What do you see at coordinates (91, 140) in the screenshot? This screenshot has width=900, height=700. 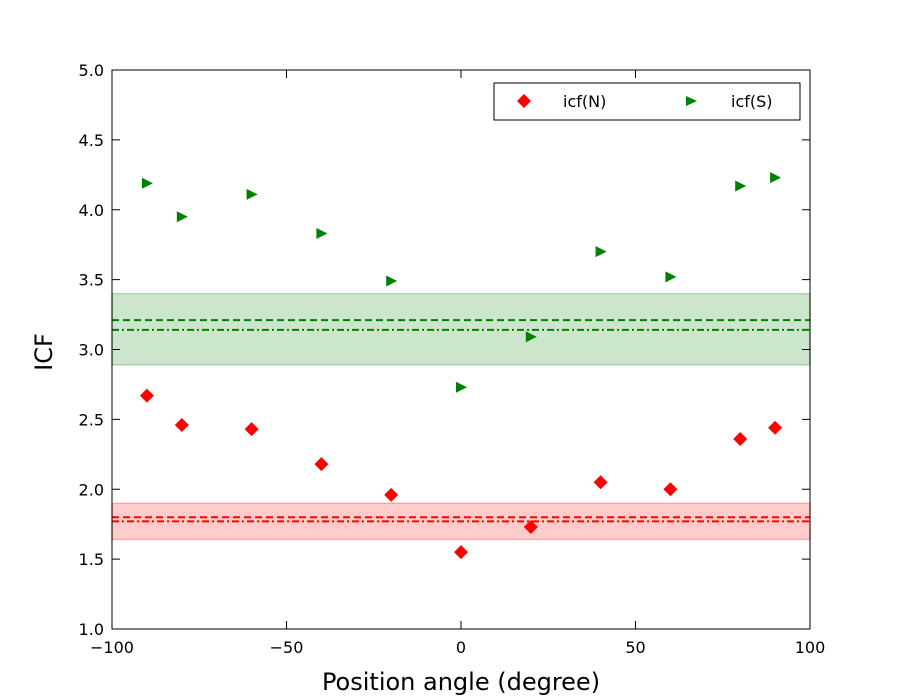 I see `y-tick-label: 4.5` at bounding box center [91, 140].